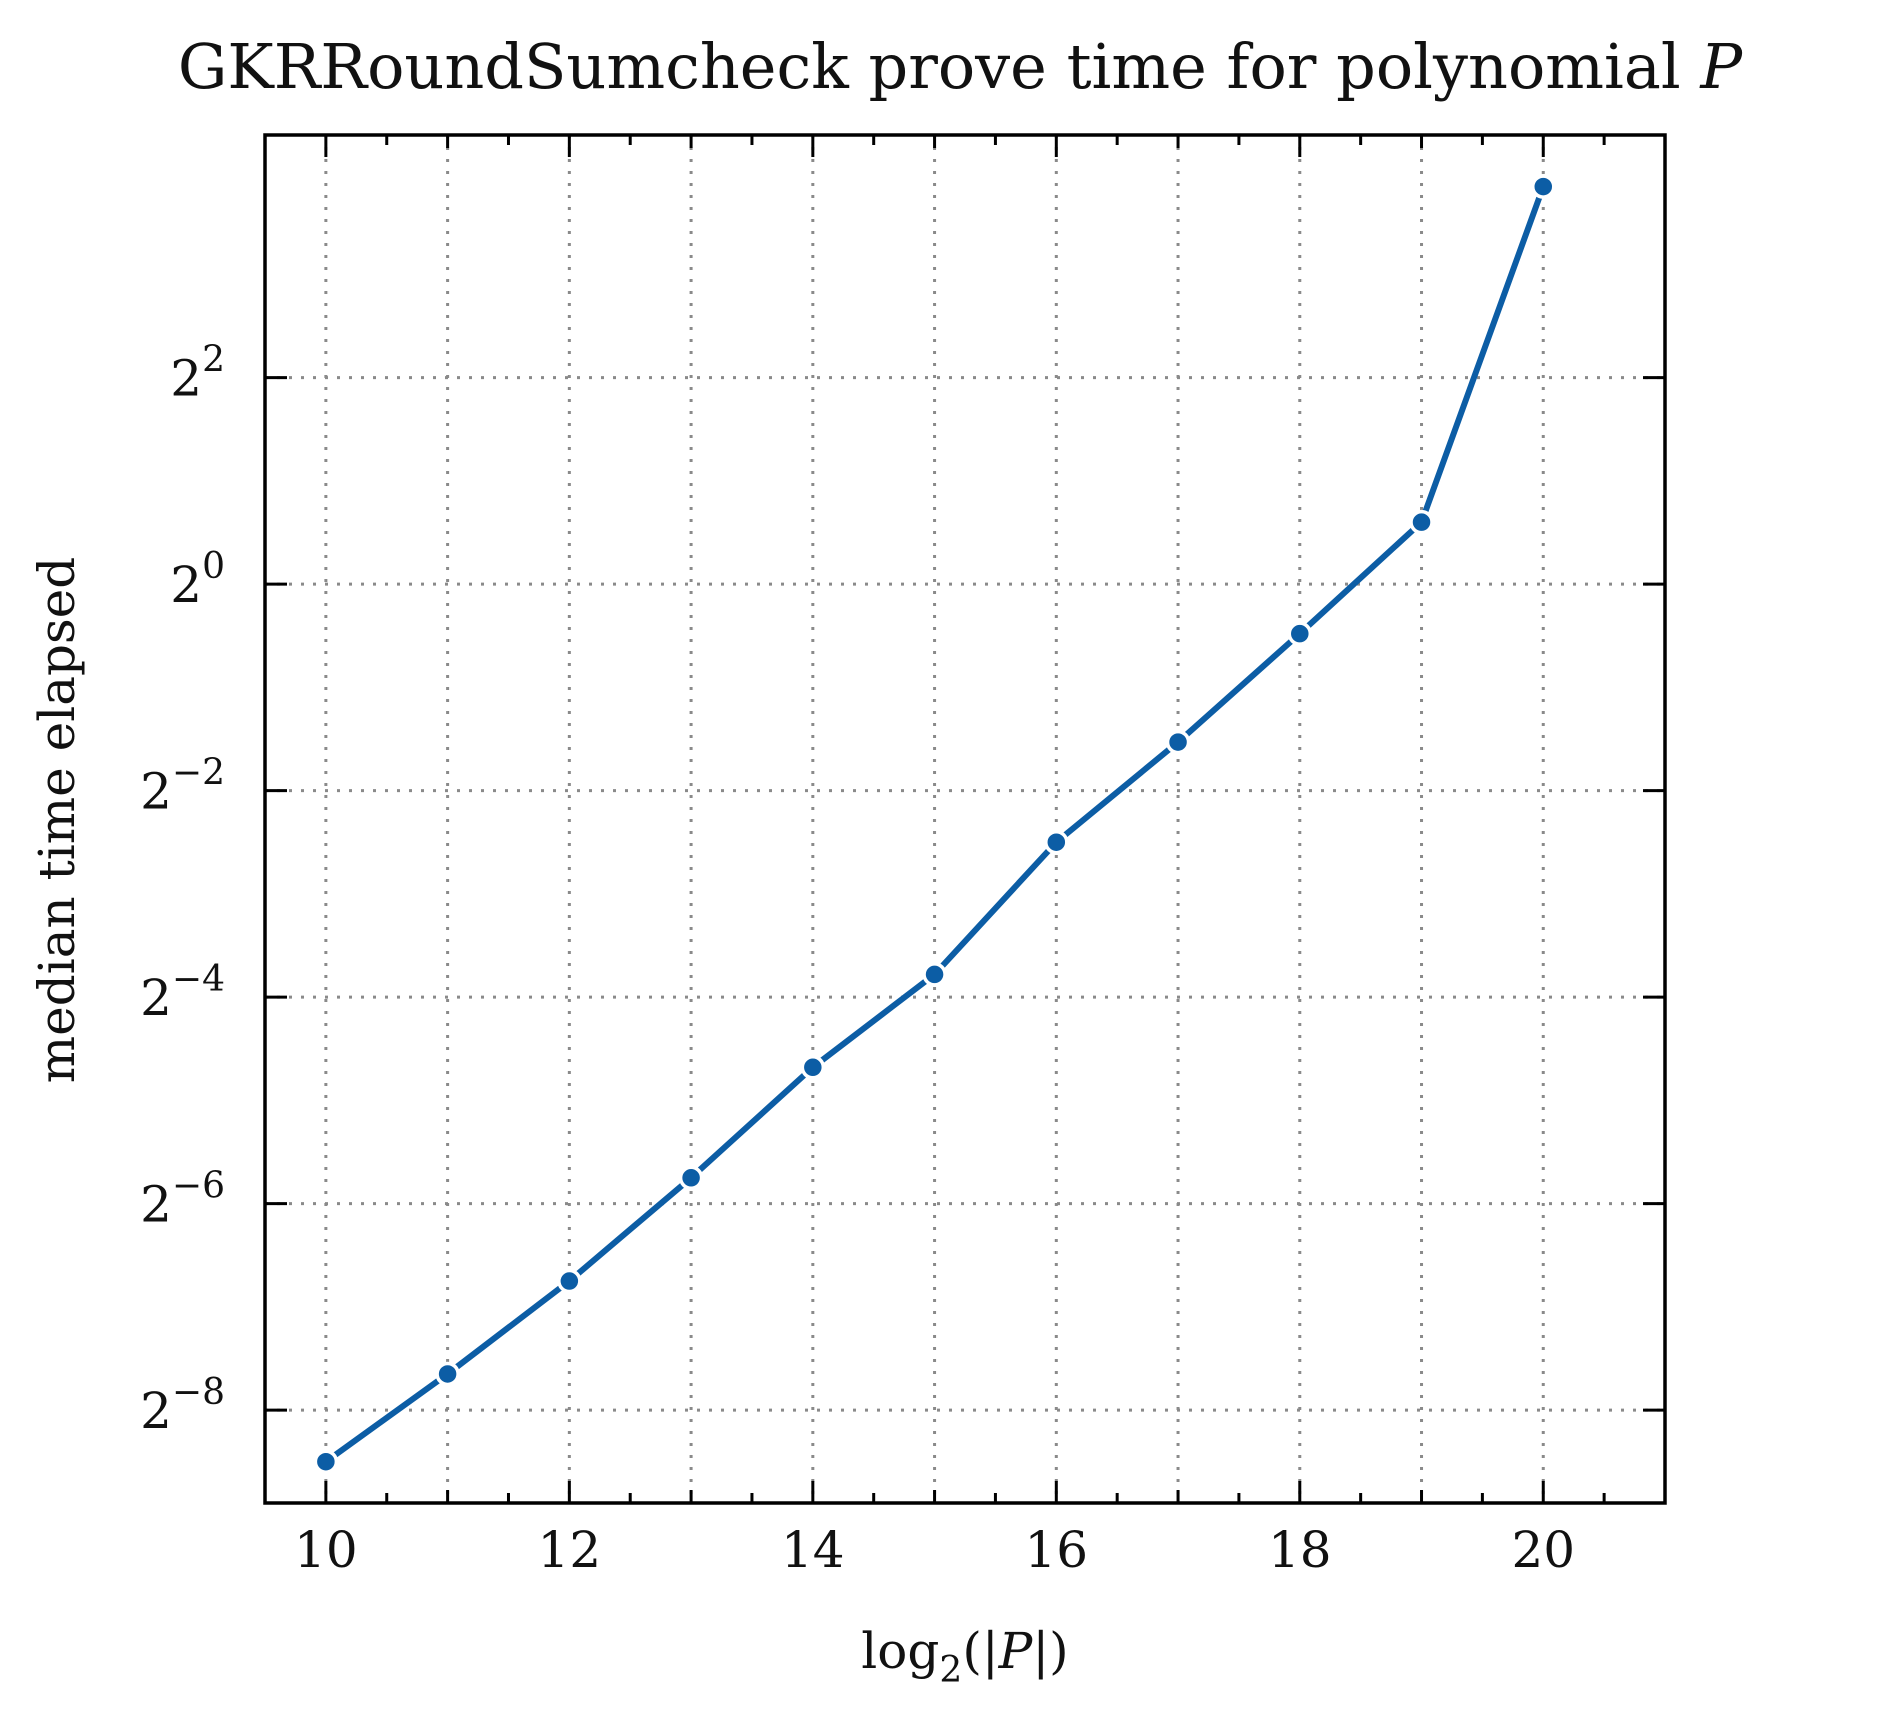 This screenshot has width=1899, height=1712. I want to click on y-tick-label: 2−8, so click(182, 1406).